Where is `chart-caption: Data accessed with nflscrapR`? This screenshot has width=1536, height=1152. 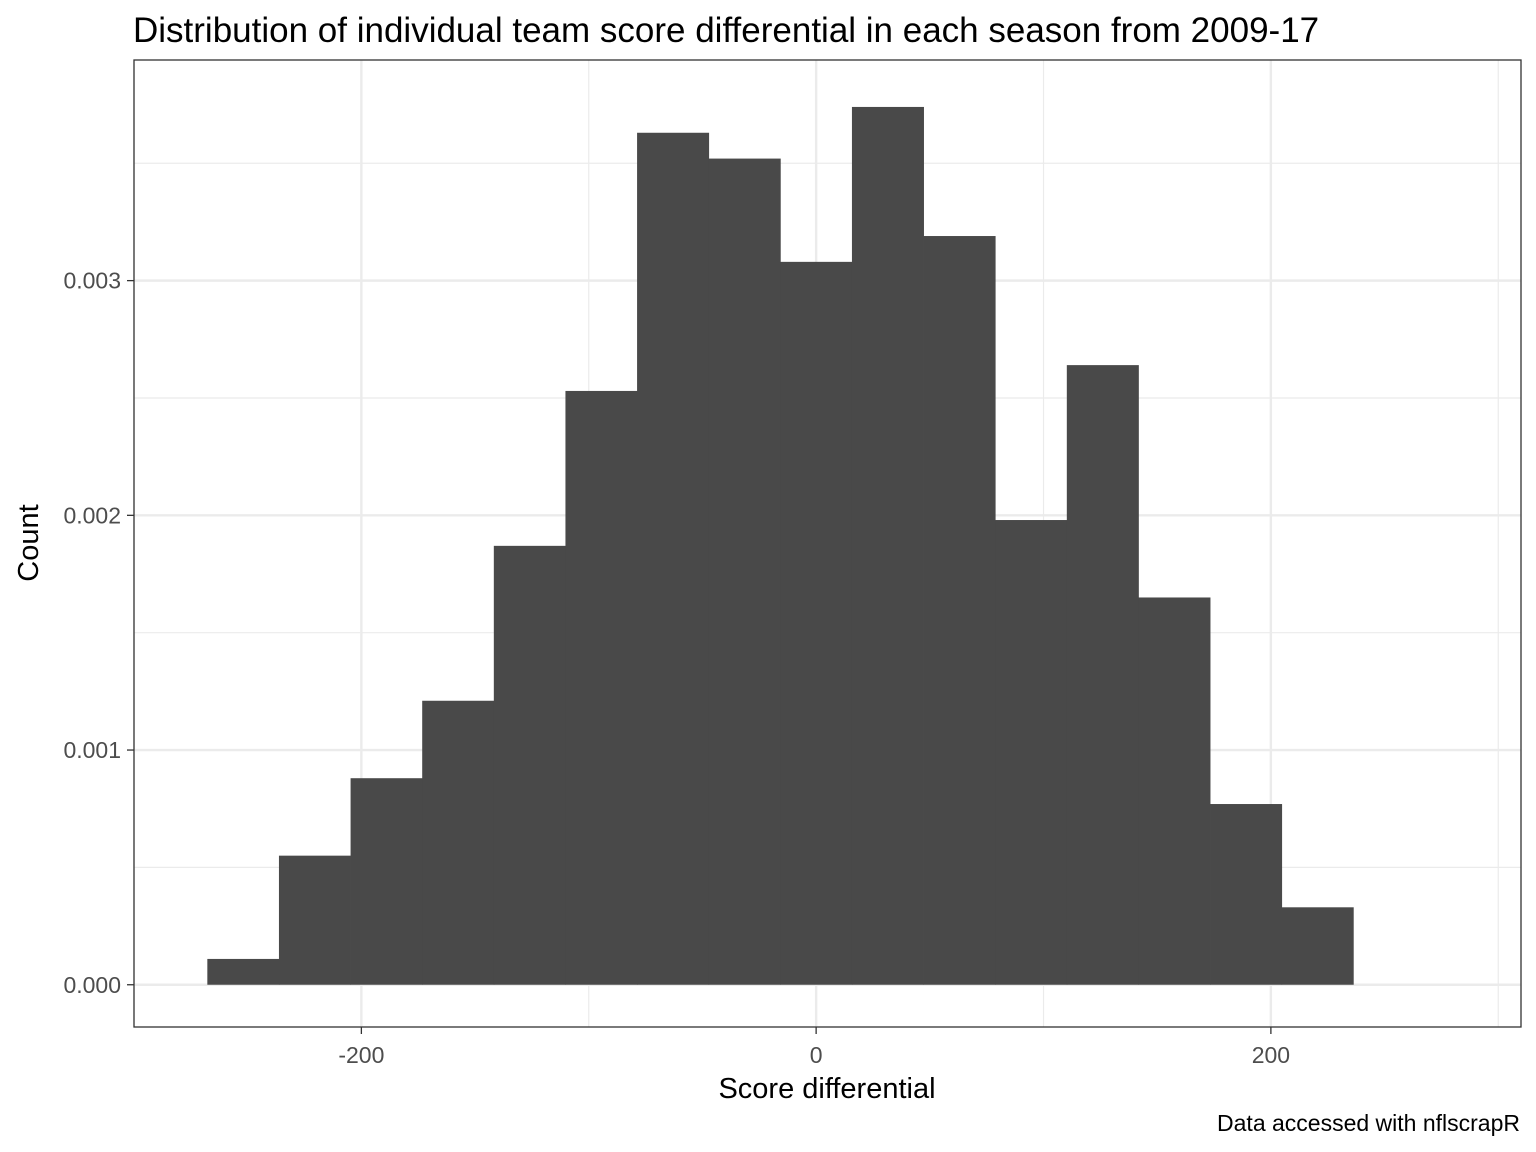 chart-caption: Data accessed with nflscrapR is located at coordinates (1368, 1123).